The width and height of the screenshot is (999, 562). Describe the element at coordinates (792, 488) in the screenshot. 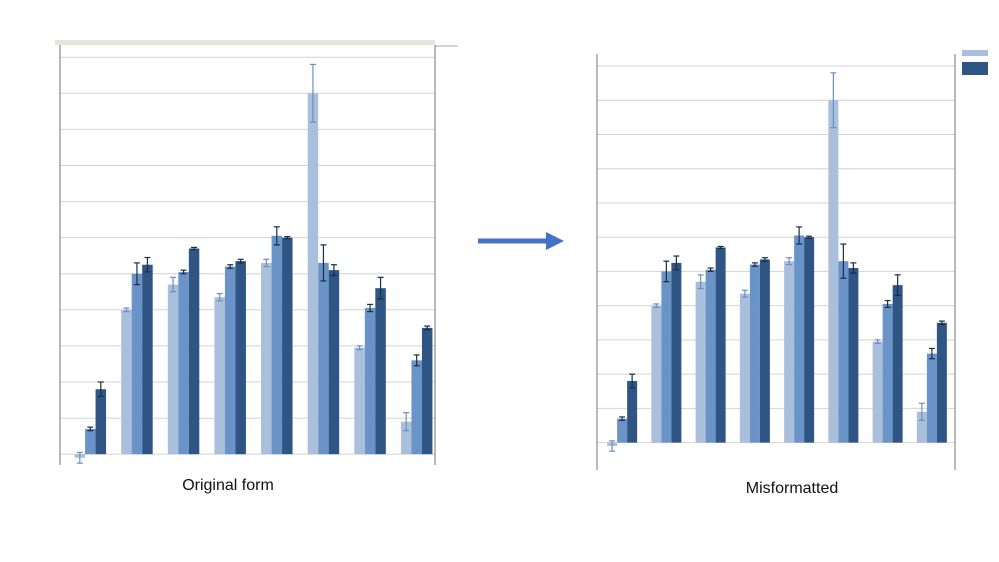

I see `caption: Misformatted` at that location.